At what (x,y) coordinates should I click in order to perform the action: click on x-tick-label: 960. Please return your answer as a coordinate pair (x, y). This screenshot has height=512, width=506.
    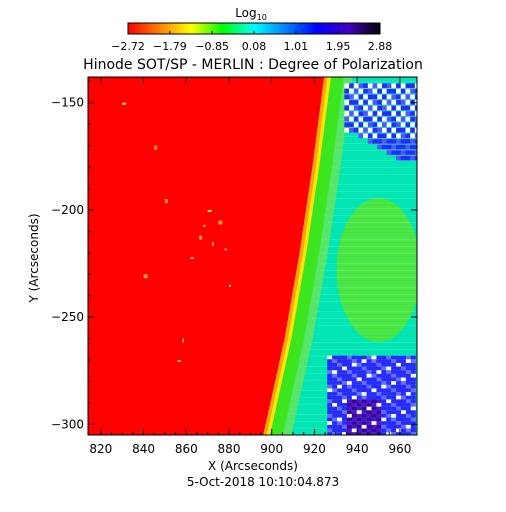
    Looking at the image, I should click on (399, 449).